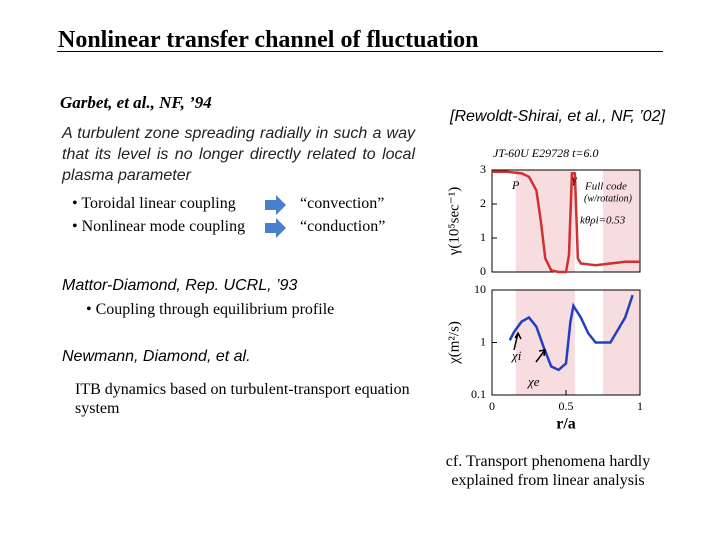  What do you see at coordinates (342, 203) in the screenshot?
I see `bullet-result: “convection”` at bounding box center [342, 203].